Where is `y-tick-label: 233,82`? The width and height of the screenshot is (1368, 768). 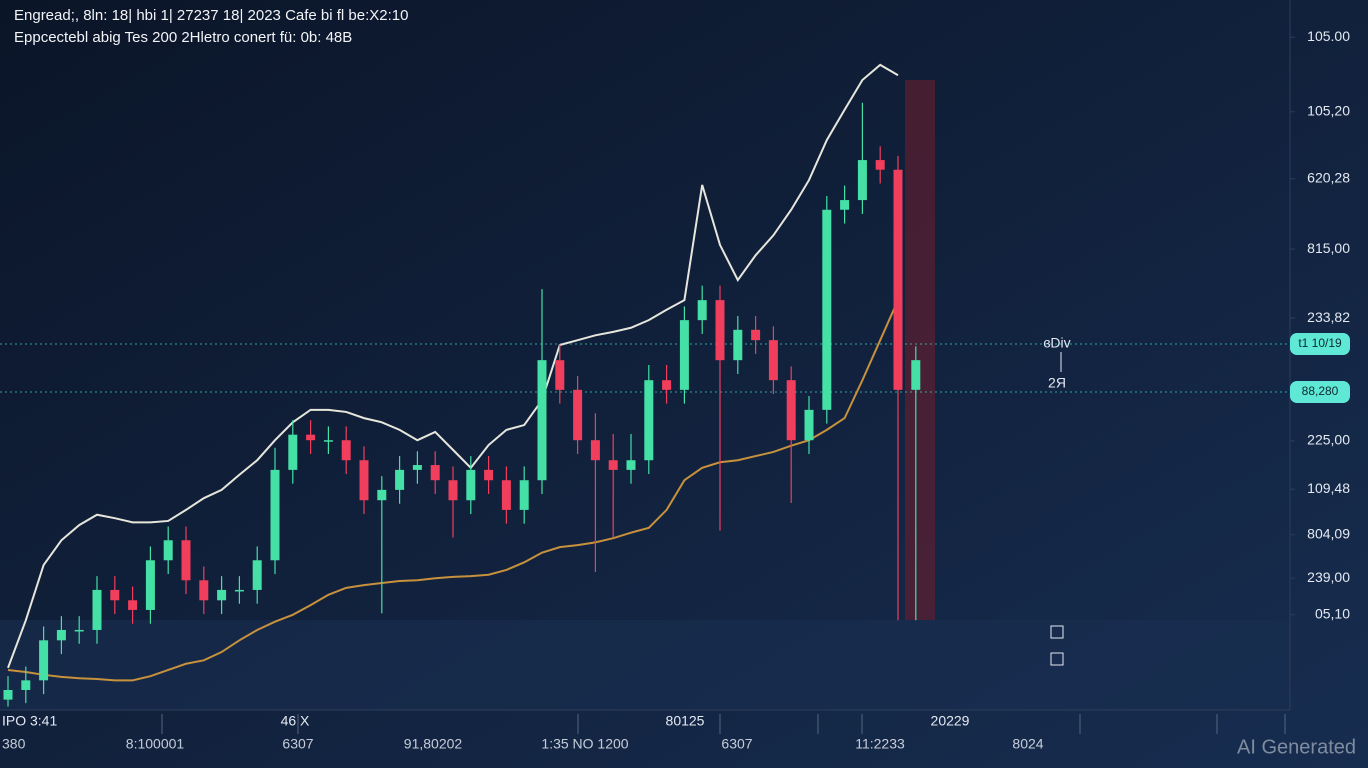
y-tick-label: 233,82 is located at coordinates (1328, 317).